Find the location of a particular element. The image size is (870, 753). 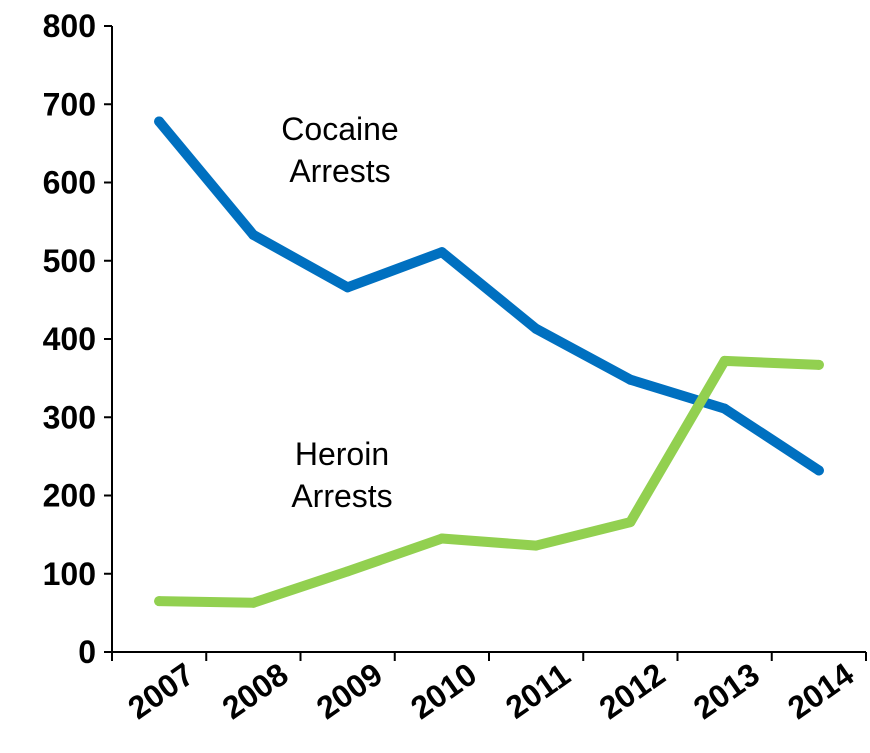

heroin-annotation-line: Arrests is located at coordinates (341, 496).